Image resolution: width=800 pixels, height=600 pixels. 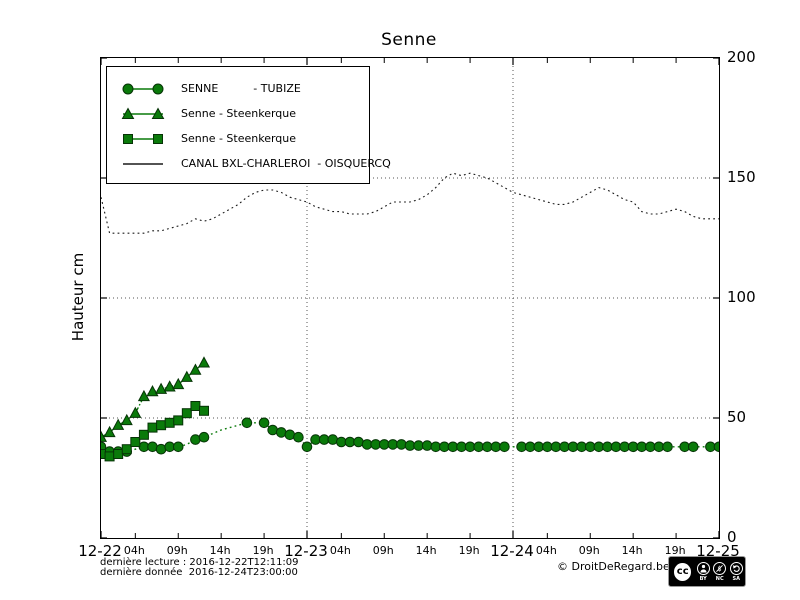 What do you see at coordinates (613, 566) in the screenshot?
I see `copyright-text: © DroitDeRegard.be` at bounding box center [613, 566].